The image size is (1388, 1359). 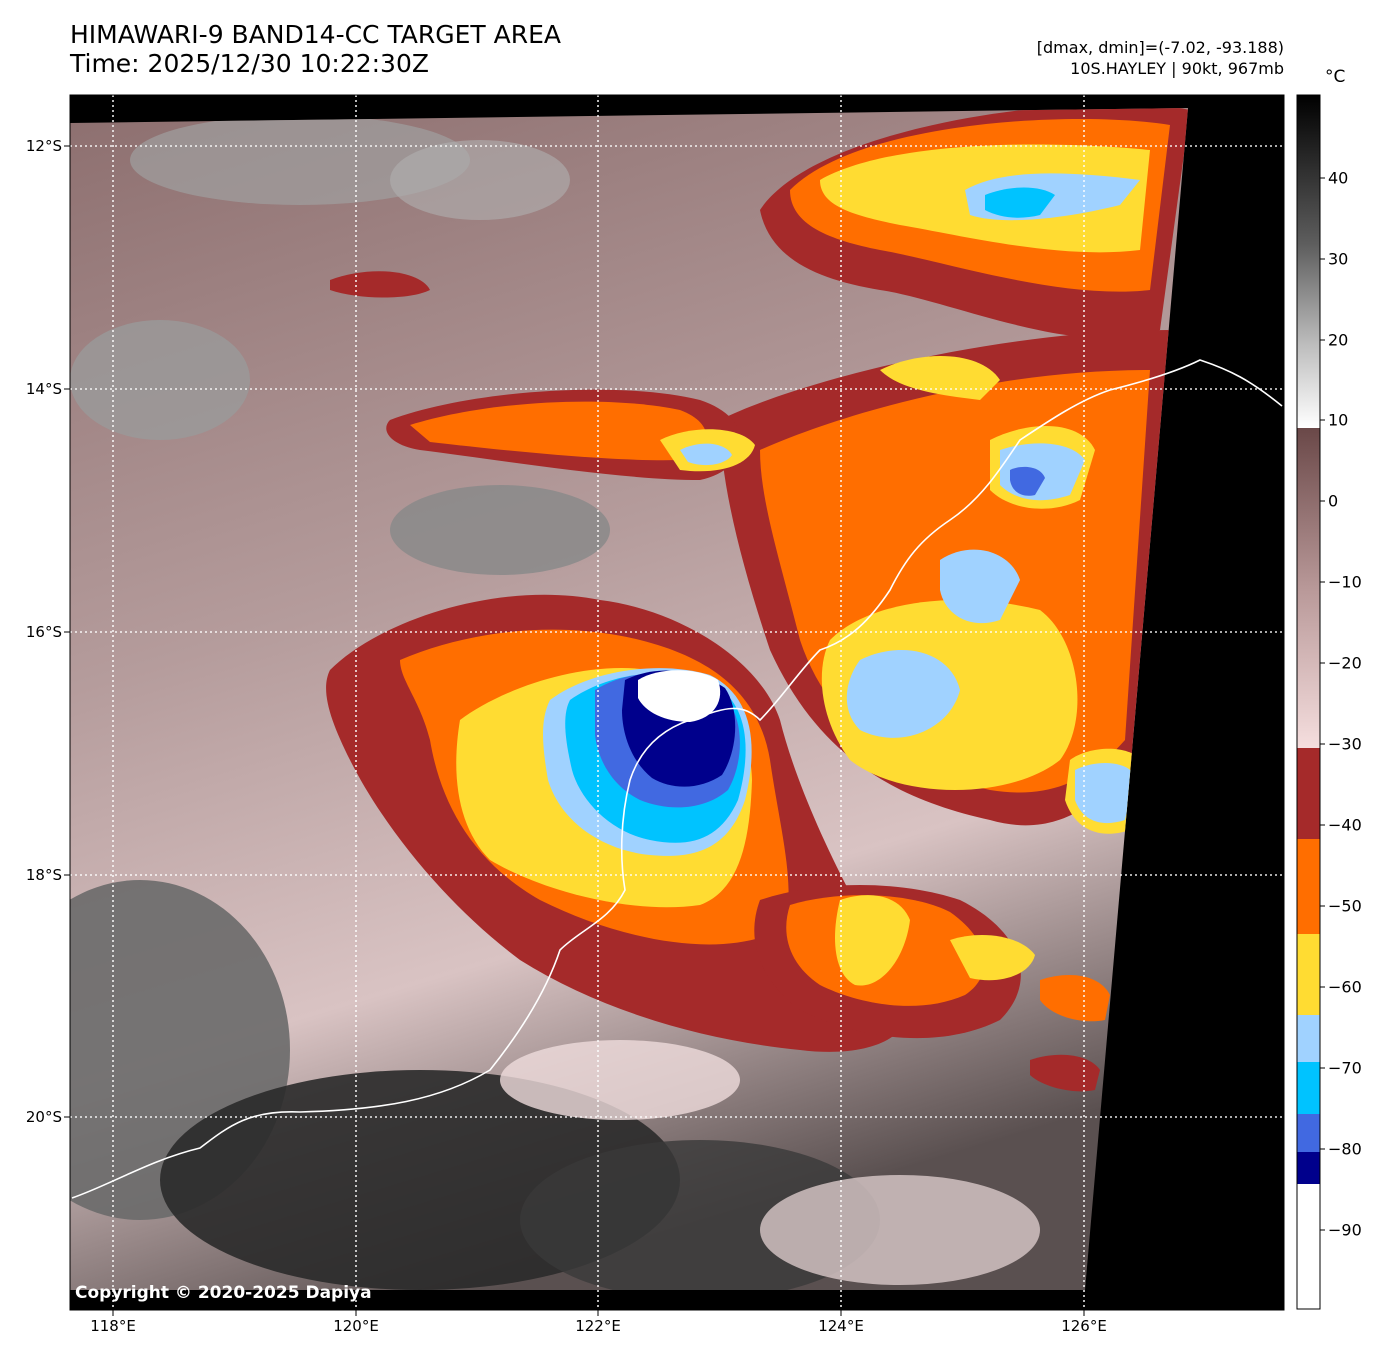 I want to click on colorbar-label: −70, so click(x=1345, y=1068).